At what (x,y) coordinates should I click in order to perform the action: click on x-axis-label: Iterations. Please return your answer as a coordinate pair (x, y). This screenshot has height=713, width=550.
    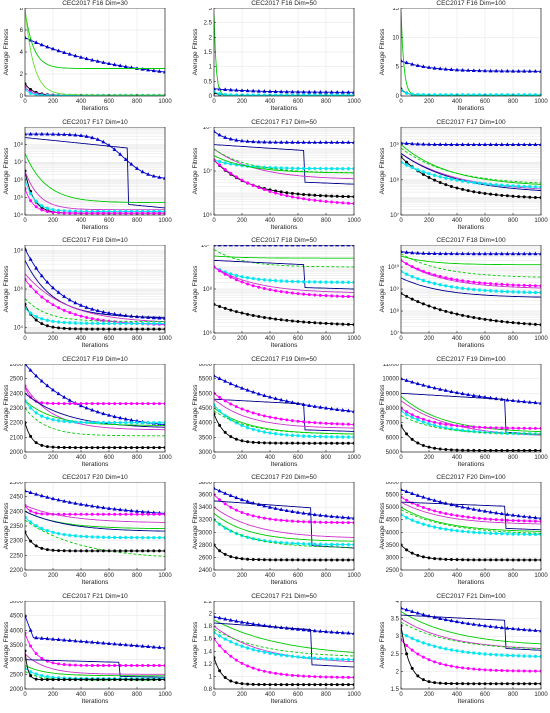
    Looking at the image, I should click on (284, 227).